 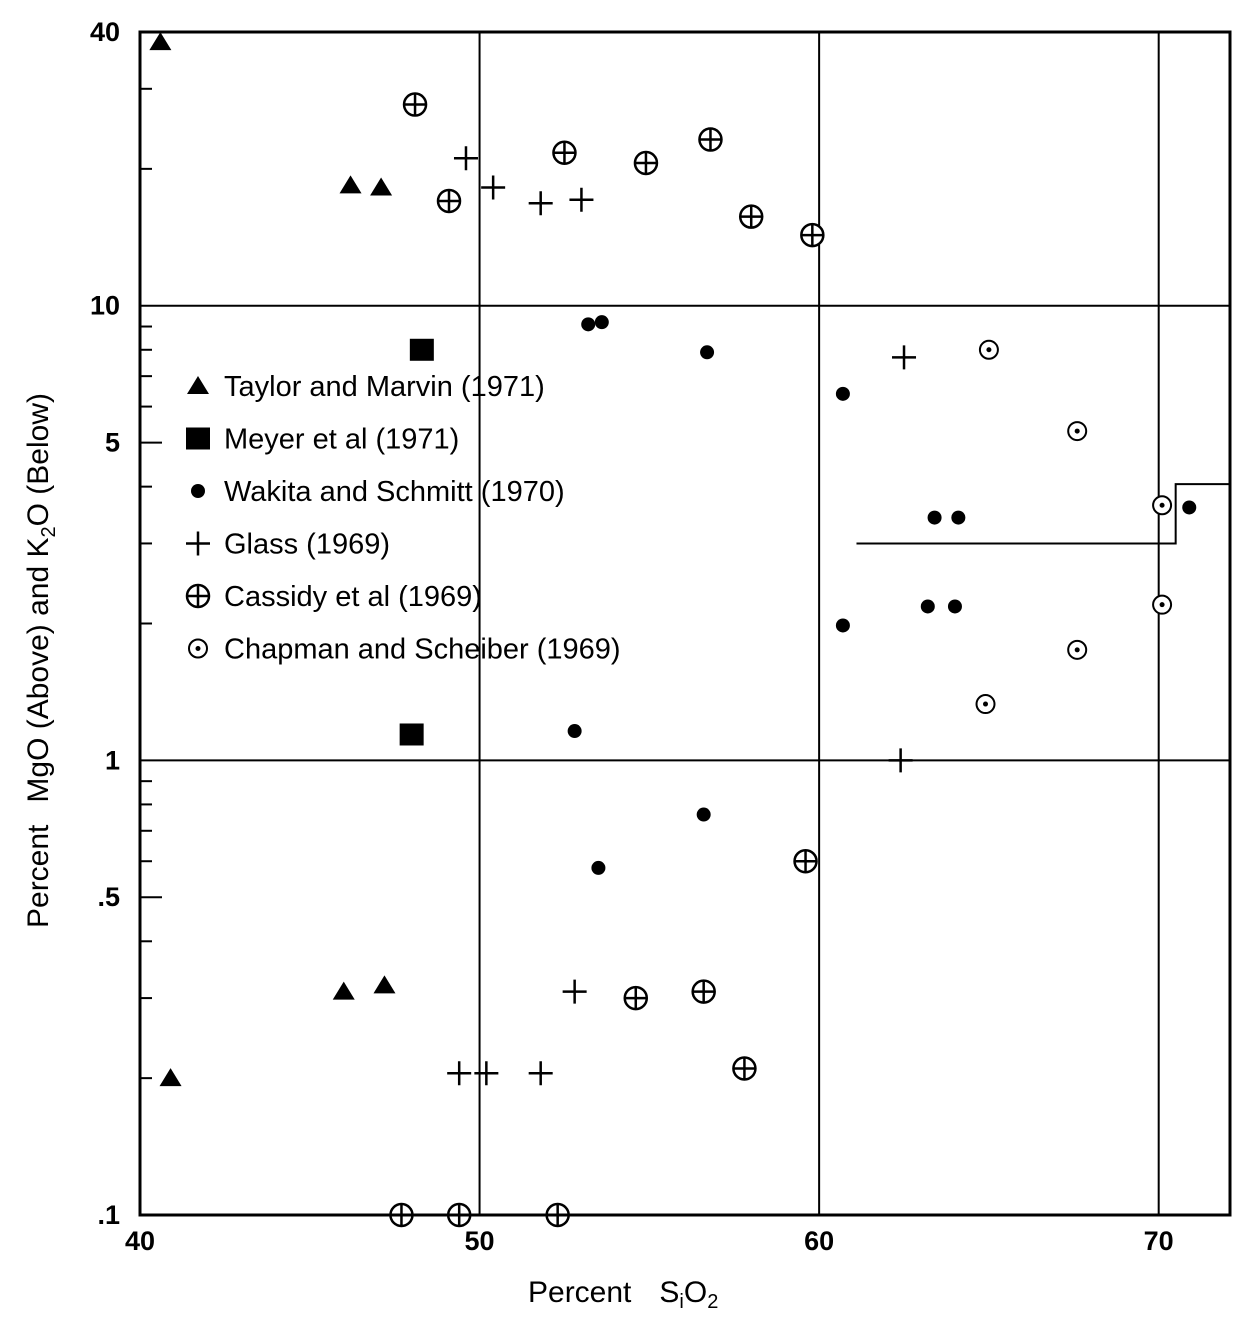 I want to click on y-axis-label: PercentMgO (Above) and K2O (Below), so click(x=41, y=660).